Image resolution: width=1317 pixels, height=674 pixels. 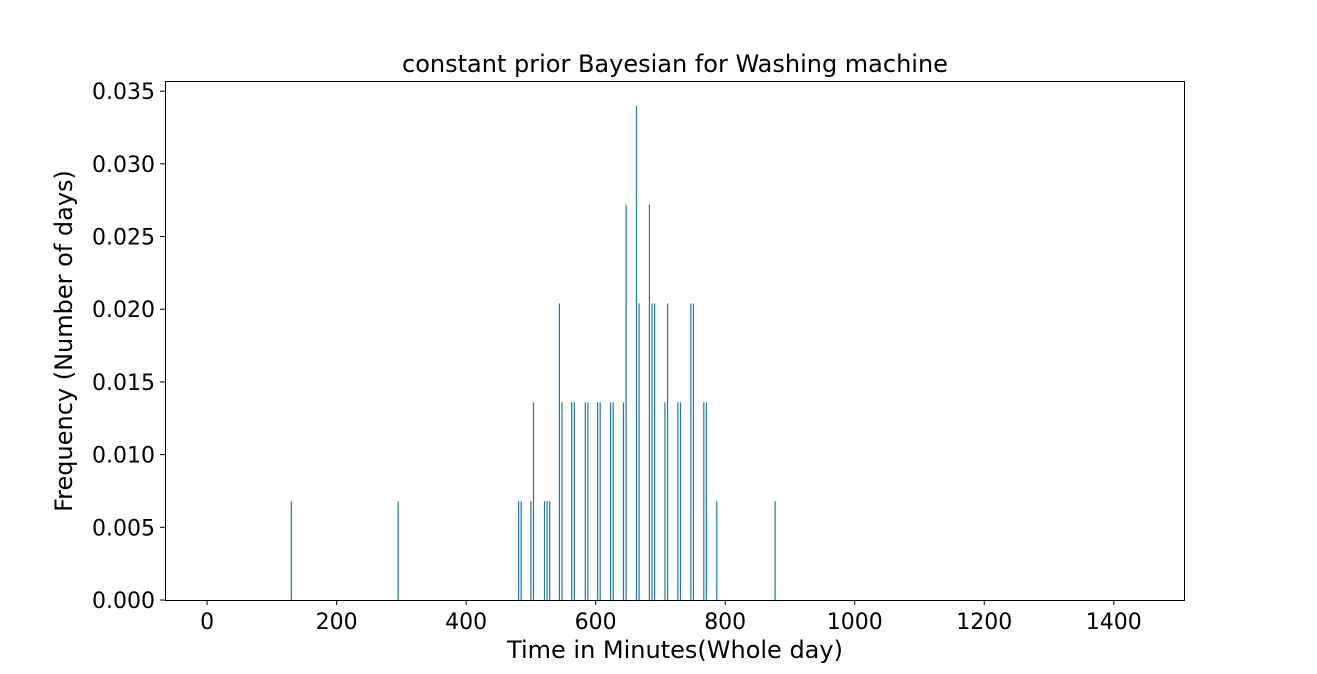 I want to click on x-axis-label: Time in Minutes(Whole day), so click(x=674, y=650).